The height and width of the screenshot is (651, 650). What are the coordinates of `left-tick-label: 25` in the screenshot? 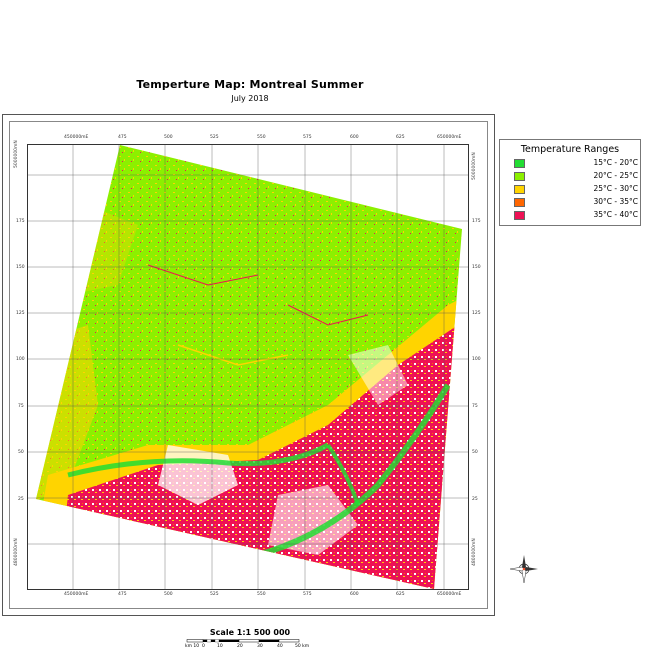 It's located at (21, 499).